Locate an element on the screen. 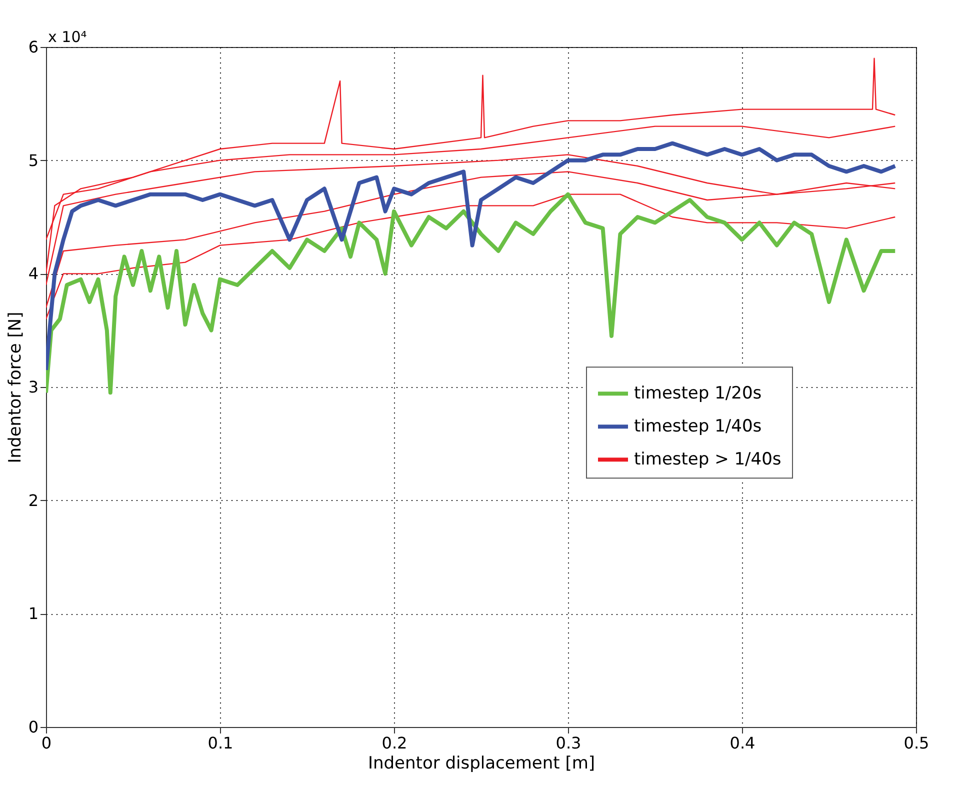 The height and width of the screenshot is (803, 960). x-tick-label: 0 is located at coordinates (46, 743).